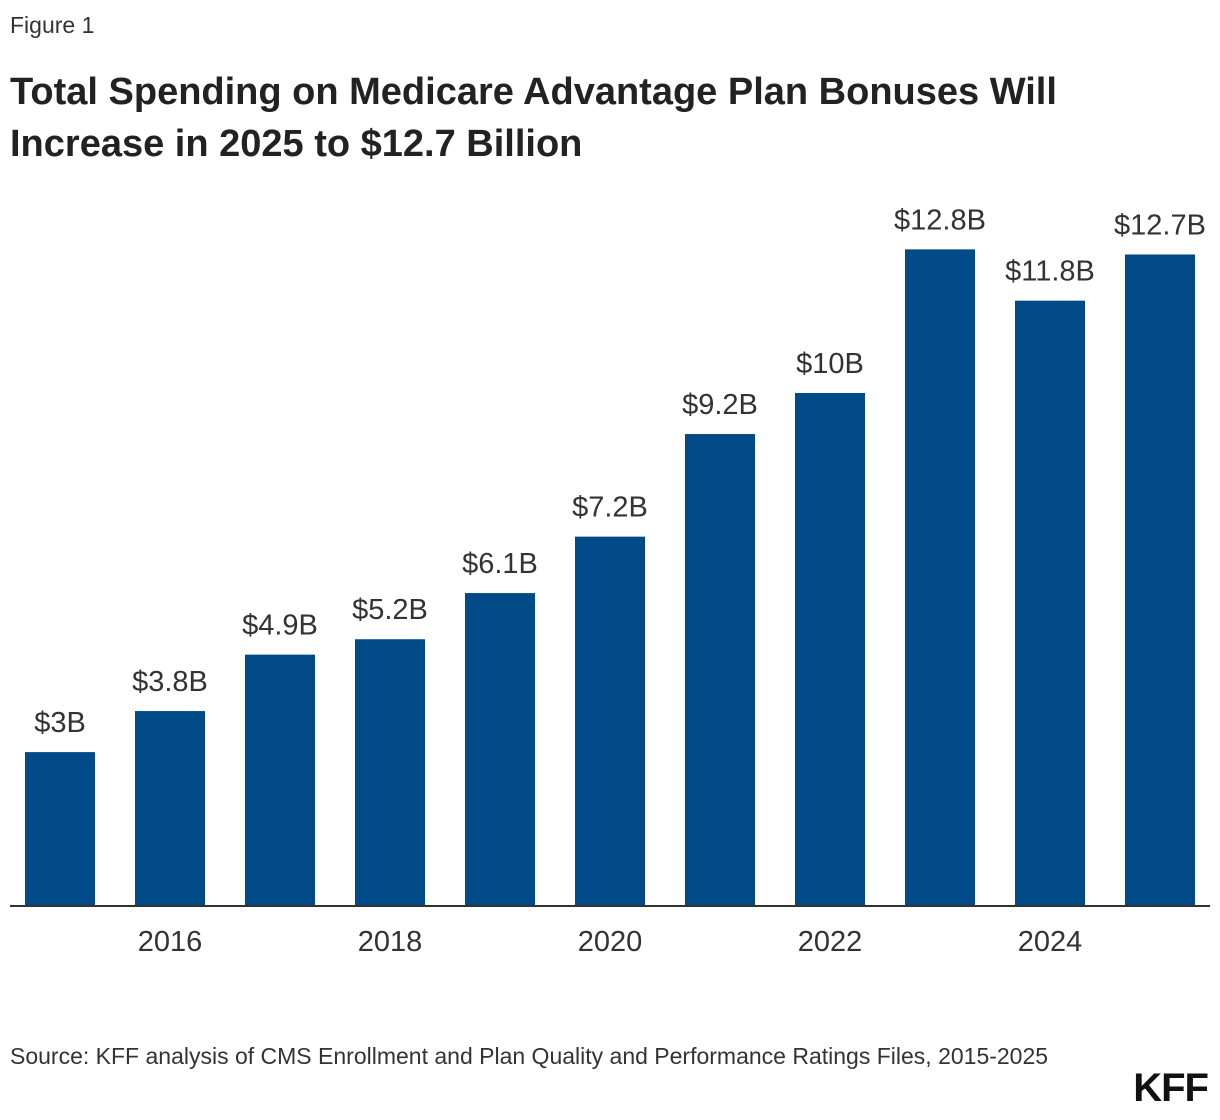  I want to click on bar-2016, so click(170, 808).